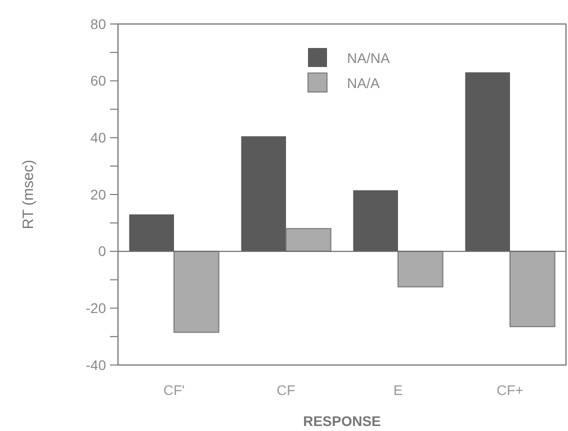 The width and height of the screenshot is (568, 431). What do you see at coordinates (96, 308) in the screenshot?
I see `y-tick-label: -20` at bounding box center [96, 308].